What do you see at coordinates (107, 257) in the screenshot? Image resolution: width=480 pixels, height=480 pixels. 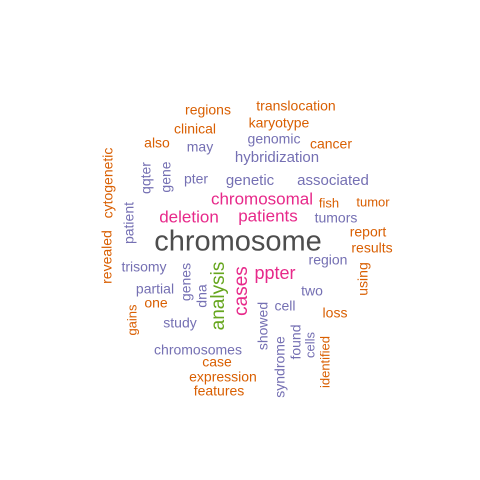 I see `word-revealed: revealed` at bounding box center [107, 257].